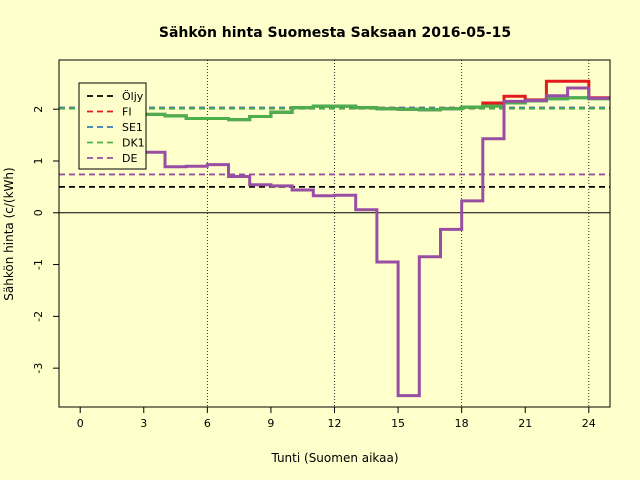 Image resolution: width=640 pixels, height=480 pixels. I want to click on x-tick-label-1: 3, so click(143, 423).